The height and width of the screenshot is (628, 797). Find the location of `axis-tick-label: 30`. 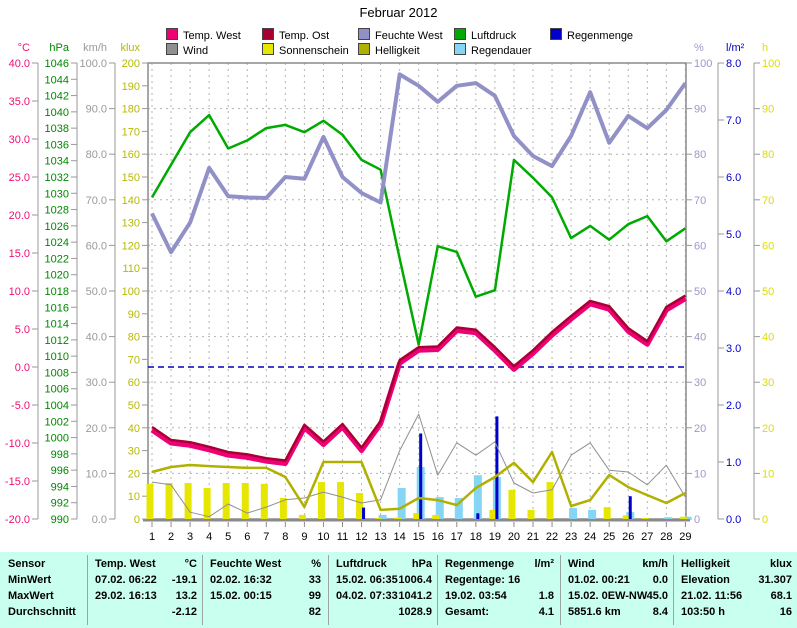

axis-tick-label: 30 is located at coordinates (768, 383).